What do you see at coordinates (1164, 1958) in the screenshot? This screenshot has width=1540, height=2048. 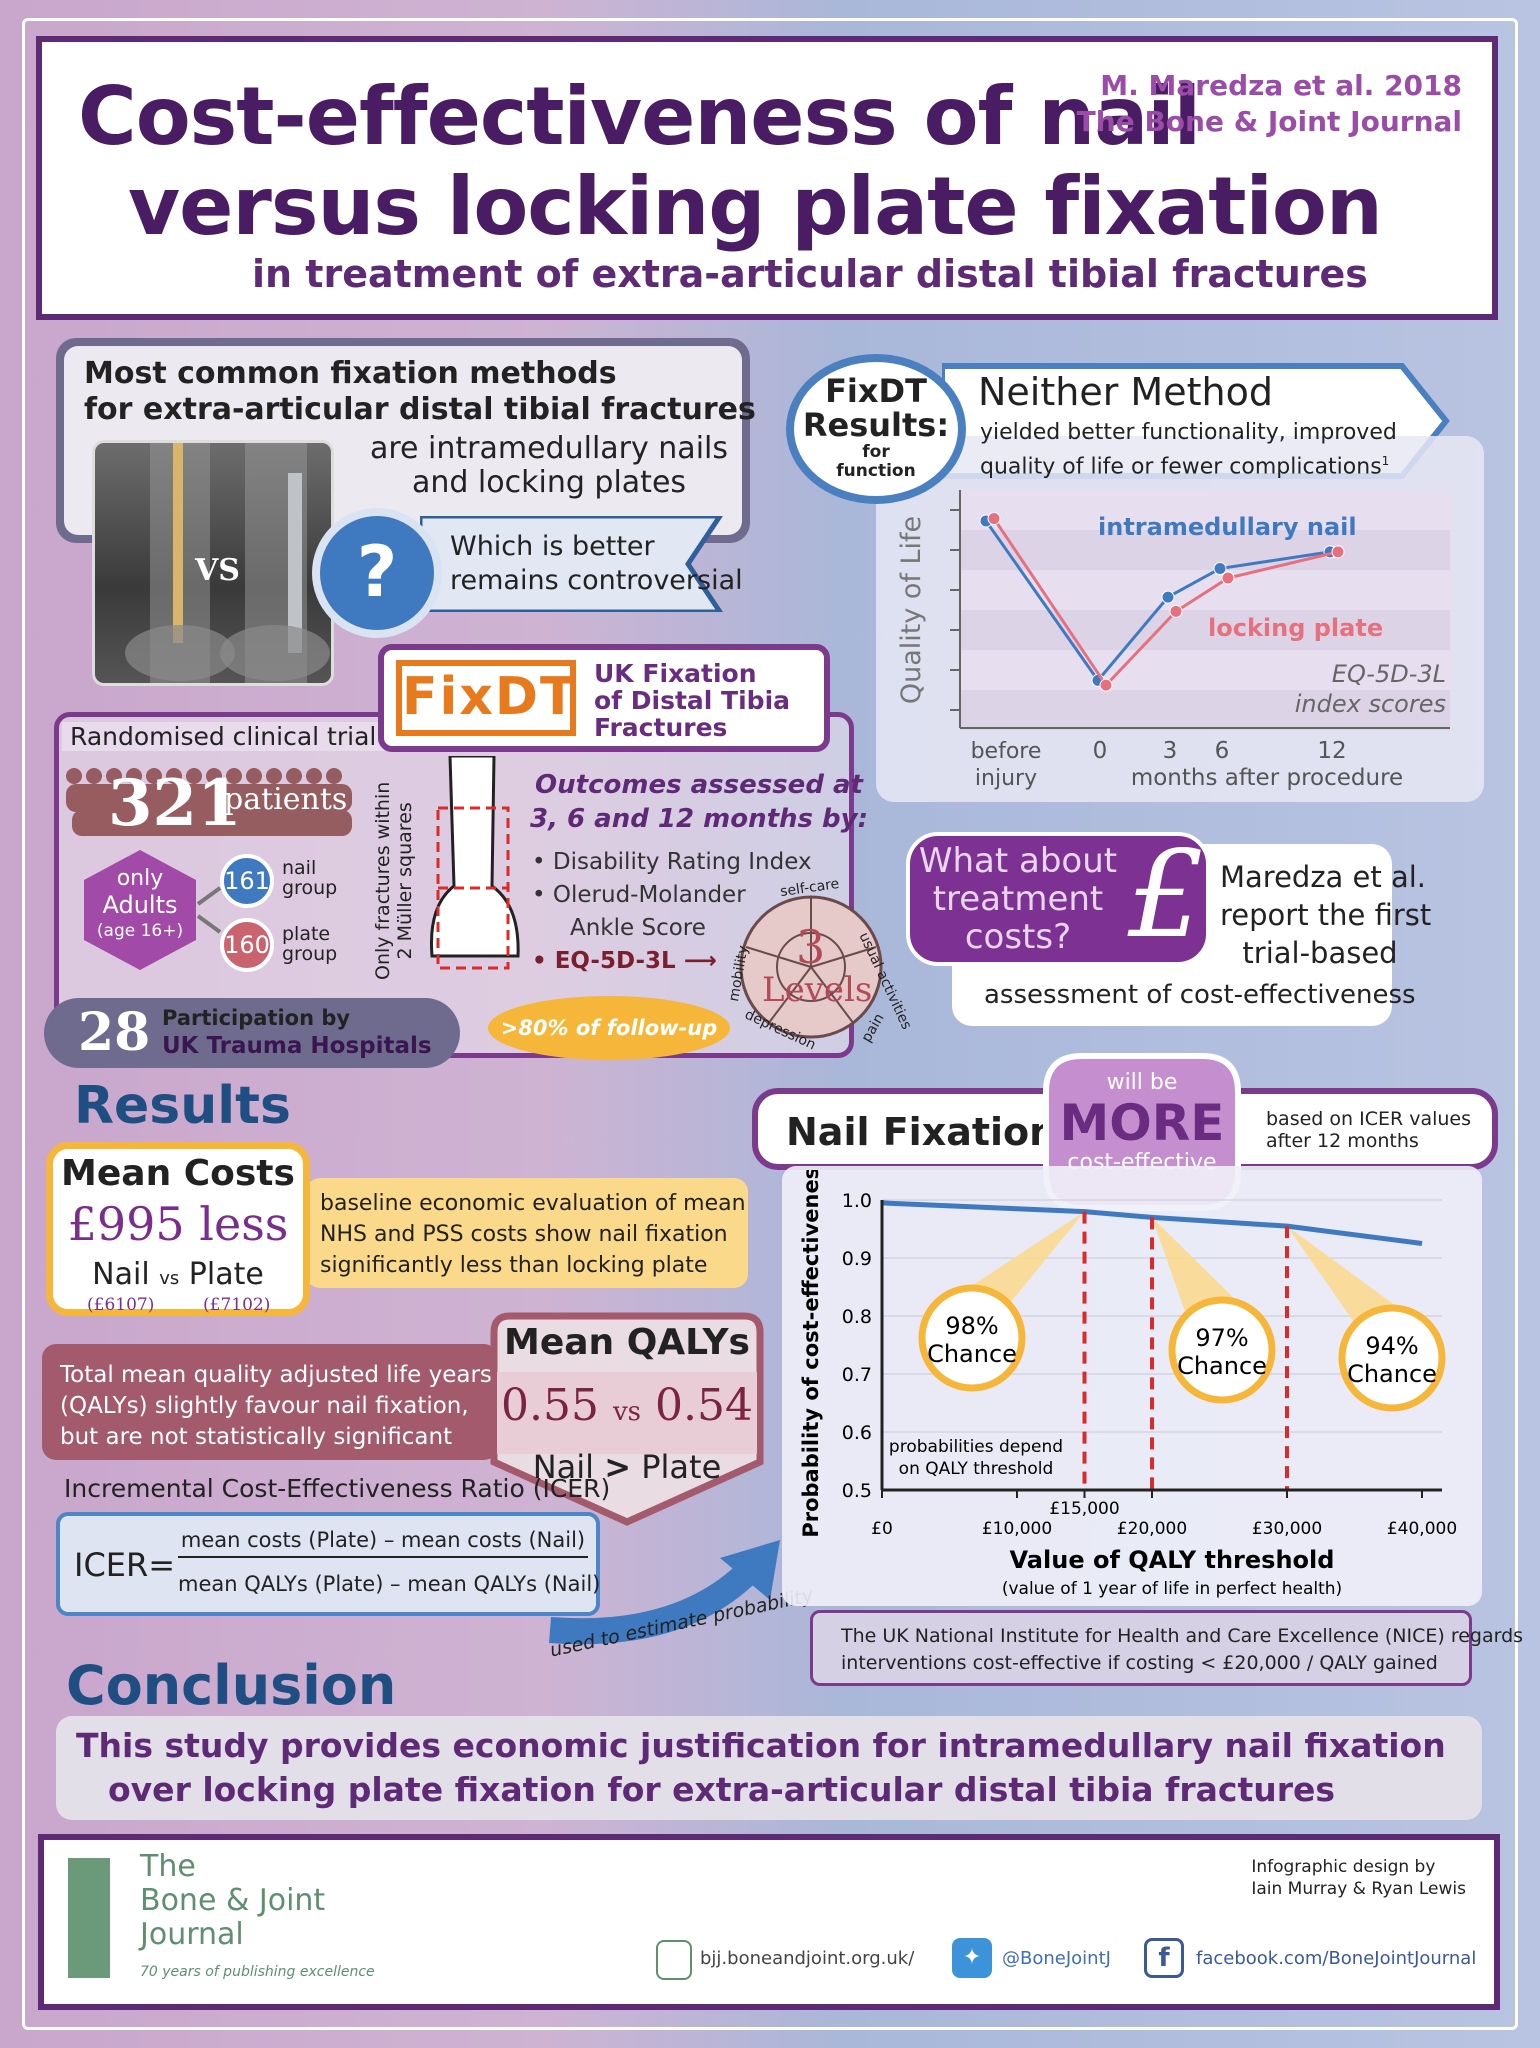 I see `facebook-icon: f` at bounding box center [1164, 1958].